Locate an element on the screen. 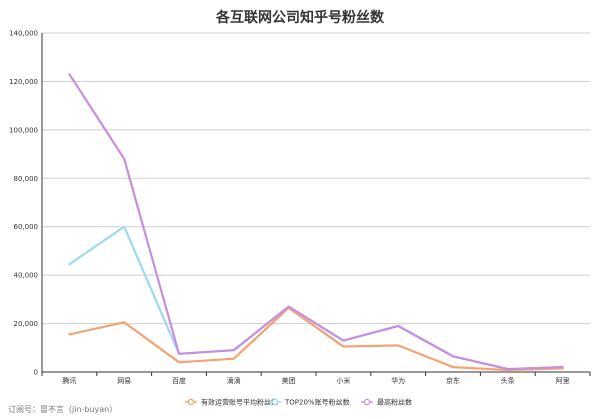  x-axis: 腾讯 网易 百度 滴滴 美团 小米 华为 京东 头条 阿里 is located at coordinates (316, 378).